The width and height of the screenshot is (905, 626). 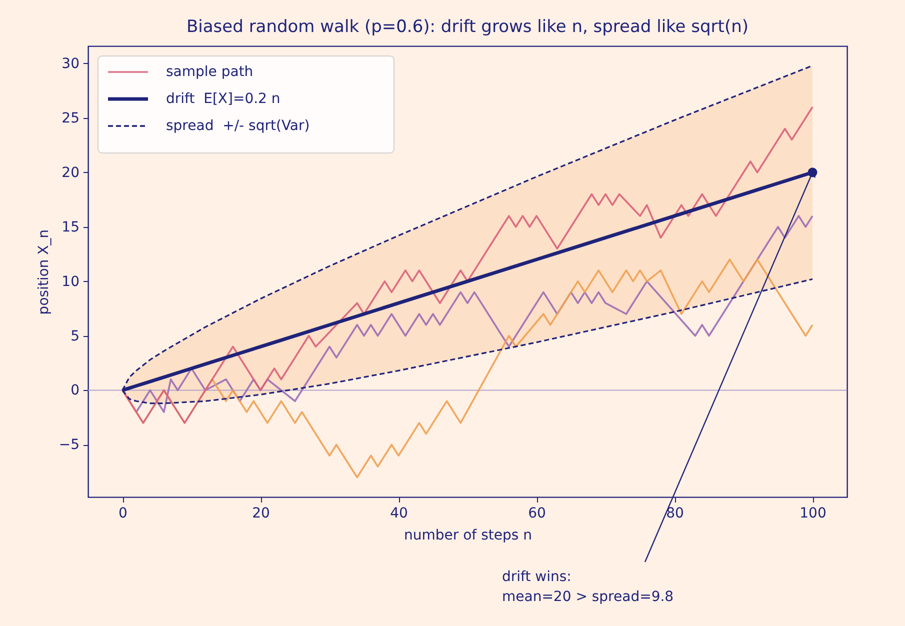 I want to click on x-tick-label: 60, so click(x=537, y=514).